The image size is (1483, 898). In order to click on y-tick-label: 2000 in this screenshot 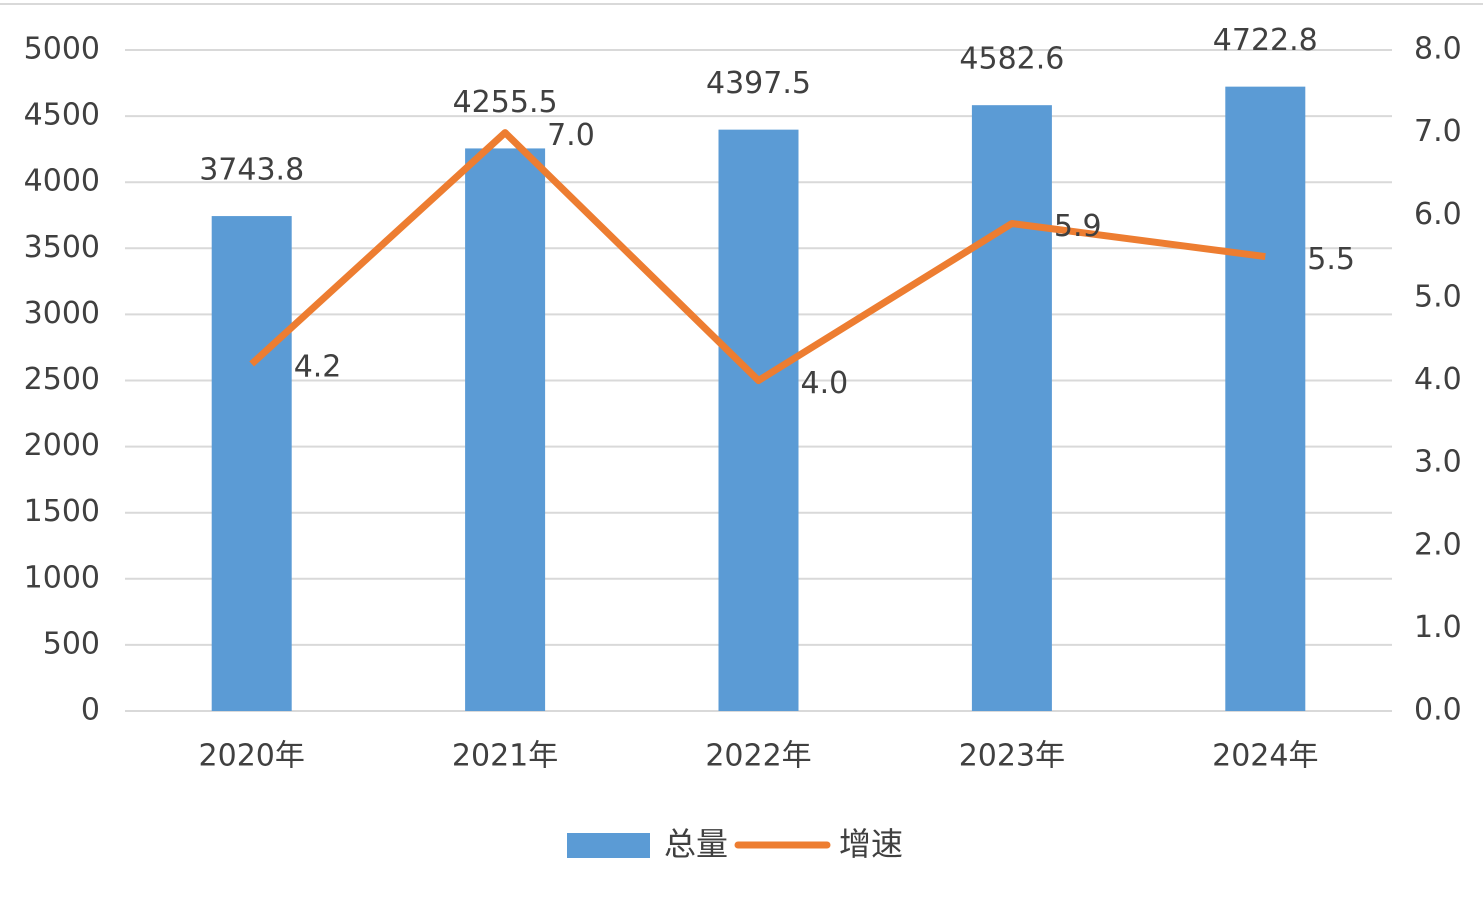, I will do `click(62, 445)`.